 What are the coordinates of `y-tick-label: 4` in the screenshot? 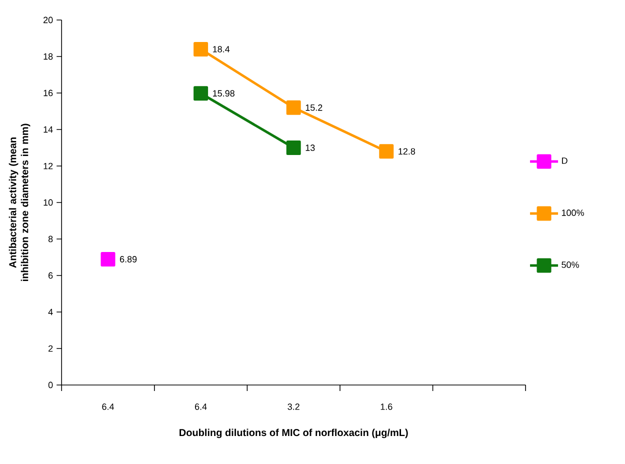 It's located at (50, 312).